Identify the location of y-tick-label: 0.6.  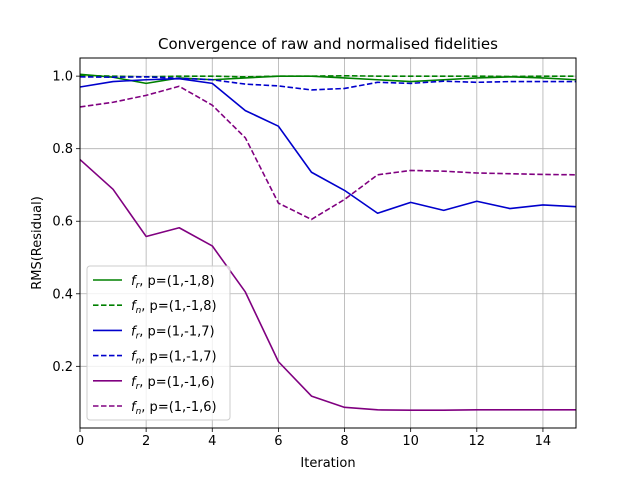
(62, 222).